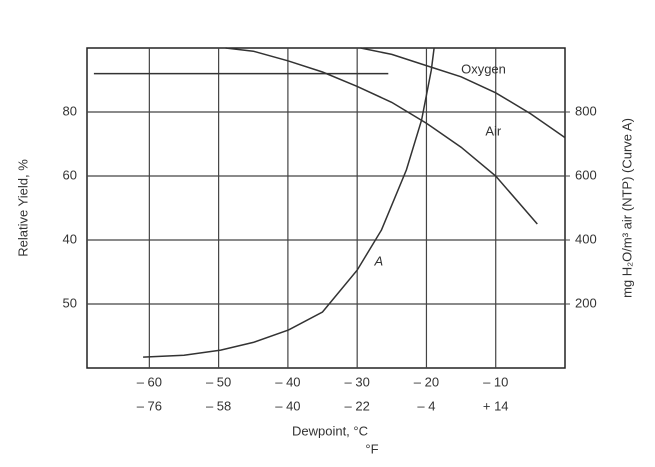 The height and width of the screenshot is (467, 655). What do you see at coordinates (149, 405) in the screenshot?
I see `x-tick-label-f: – 76` at bounding box center [149, 405].